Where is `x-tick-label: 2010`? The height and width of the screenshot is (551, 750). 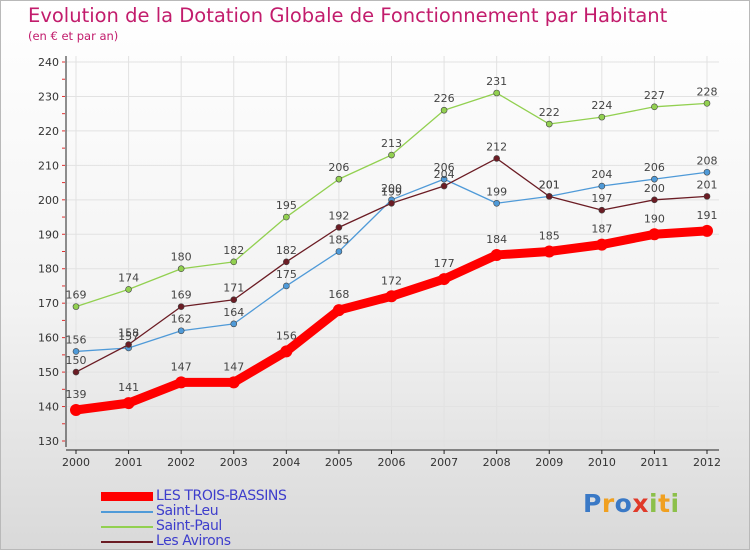 x-tick-label: 2010 is located at coordinates (602, 462).